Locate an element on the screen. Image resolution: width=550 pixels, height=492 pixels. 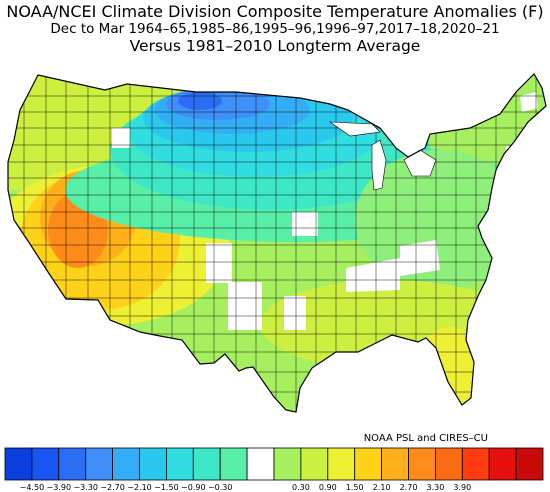
colorbar-tick-label: −0.30 is located at coordinates (220, 487).